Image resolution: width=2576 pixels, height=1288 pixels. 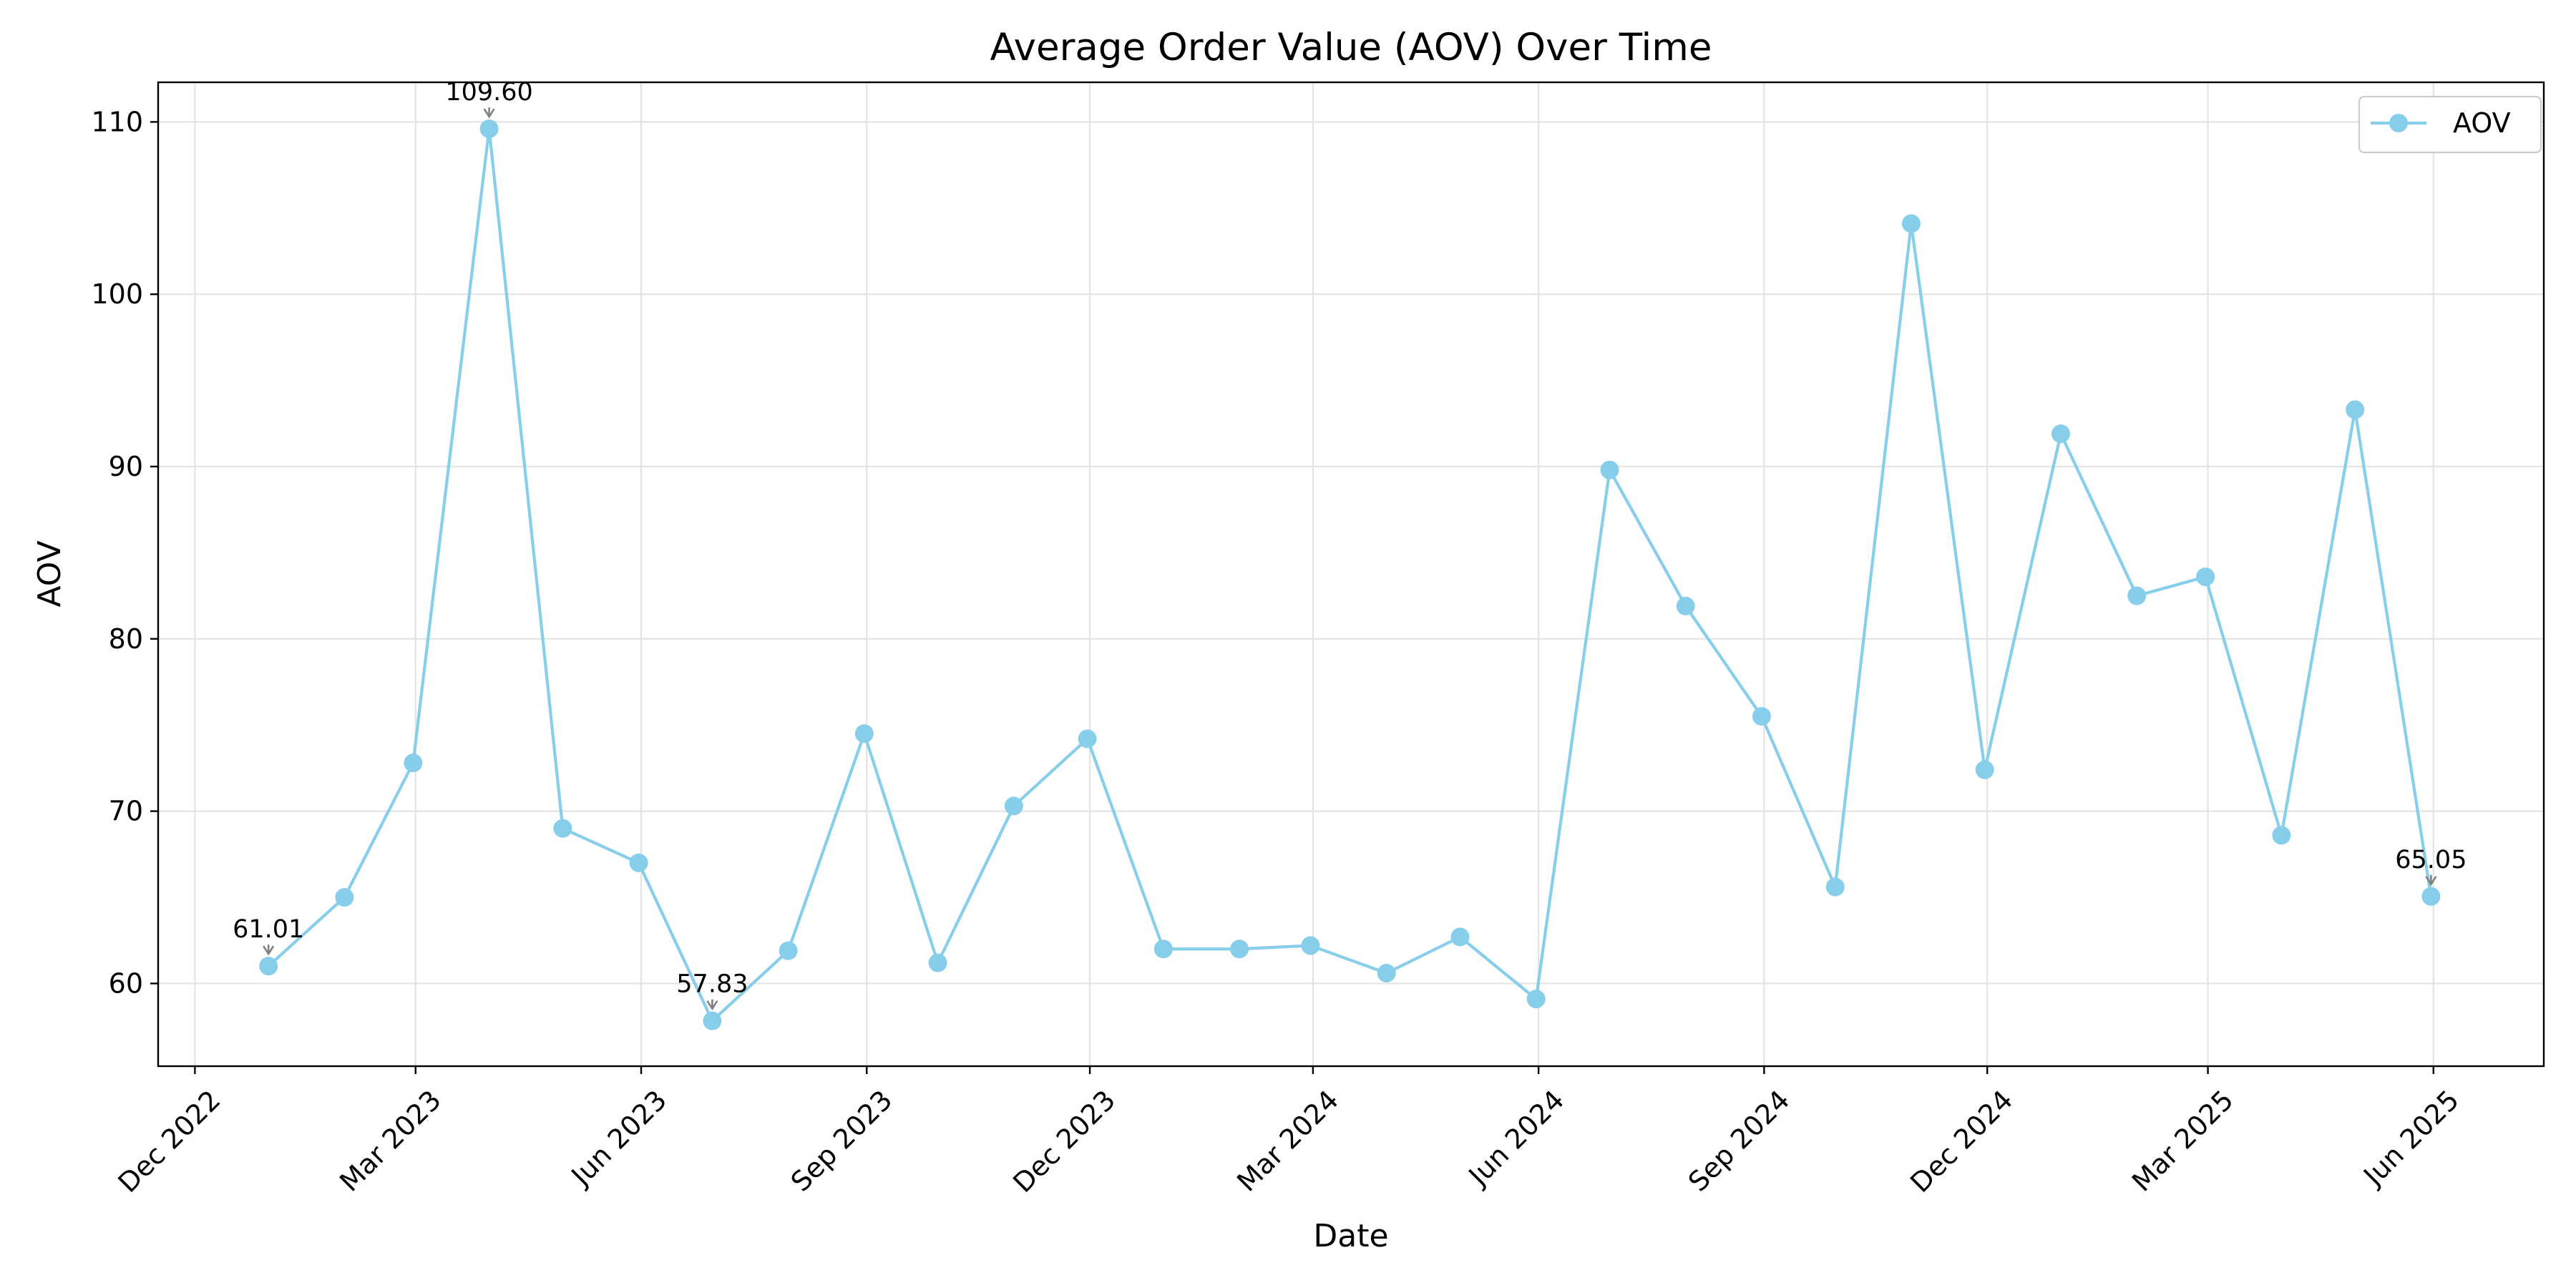 I want to click on legend: AOV, so click(x=2450, y=124).